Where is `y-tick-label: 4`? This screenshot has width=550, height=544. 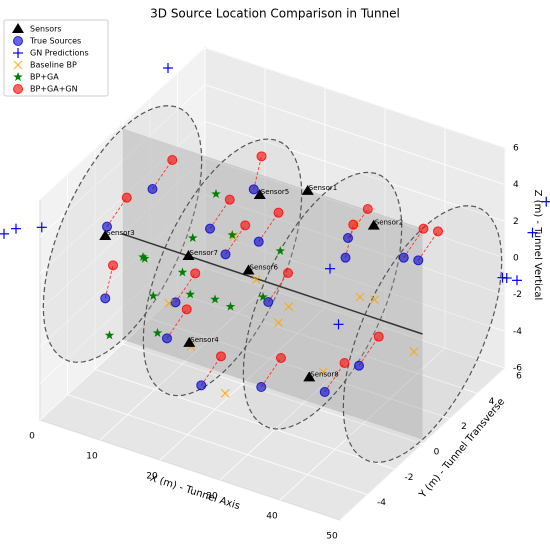
y-tick-label: 4 is located at coordinates (492, 402).